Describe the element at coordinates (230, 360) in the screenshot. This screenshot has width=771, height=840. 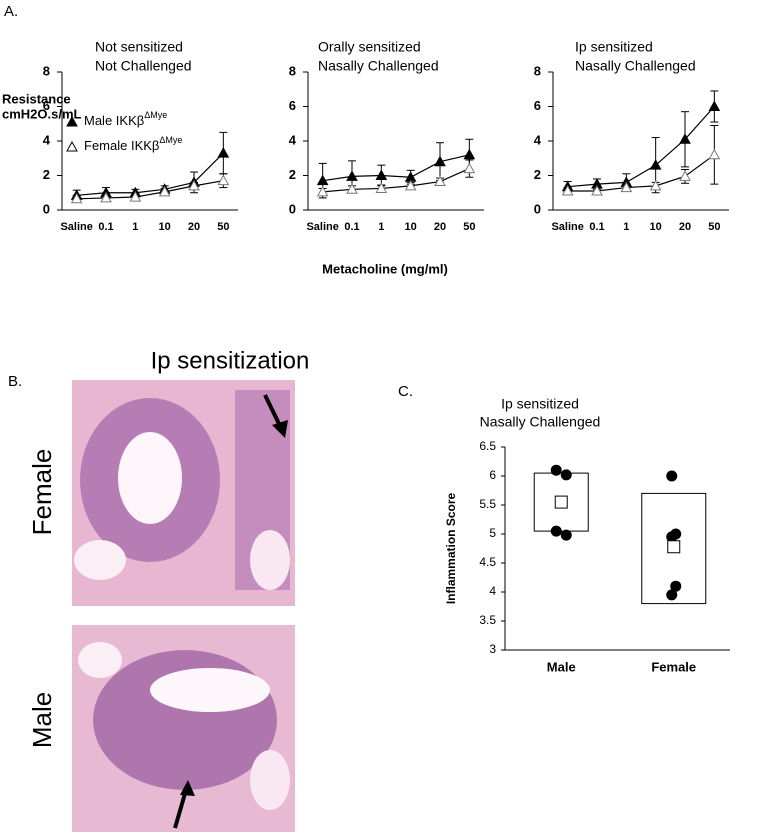
I see `histology-title: Ip sensitization` at that location.